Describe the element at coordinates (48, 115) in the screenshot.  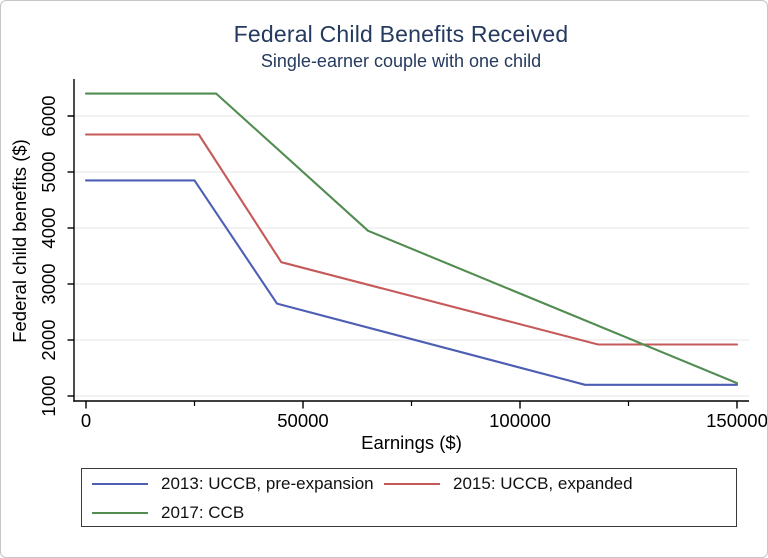
I see `y-tick-label: 6000` at that location.